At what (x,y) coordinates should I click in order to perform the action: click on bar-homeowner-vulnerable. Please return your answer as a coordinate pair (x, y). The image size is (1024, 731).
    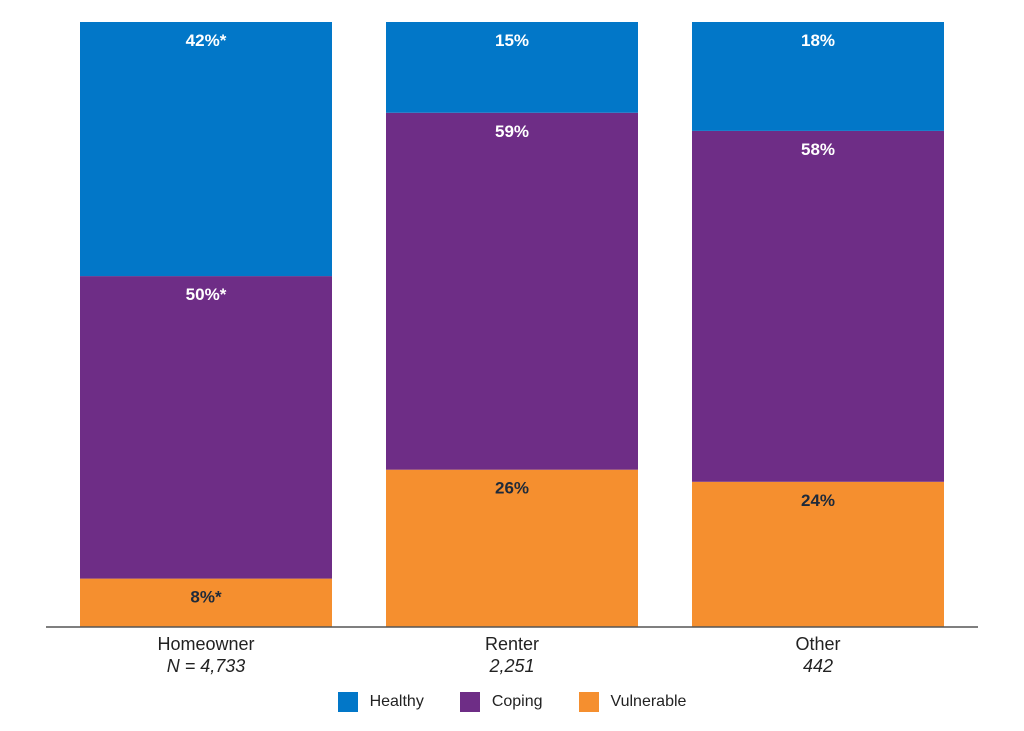
    Looking at the image, I should click on (206, 602).